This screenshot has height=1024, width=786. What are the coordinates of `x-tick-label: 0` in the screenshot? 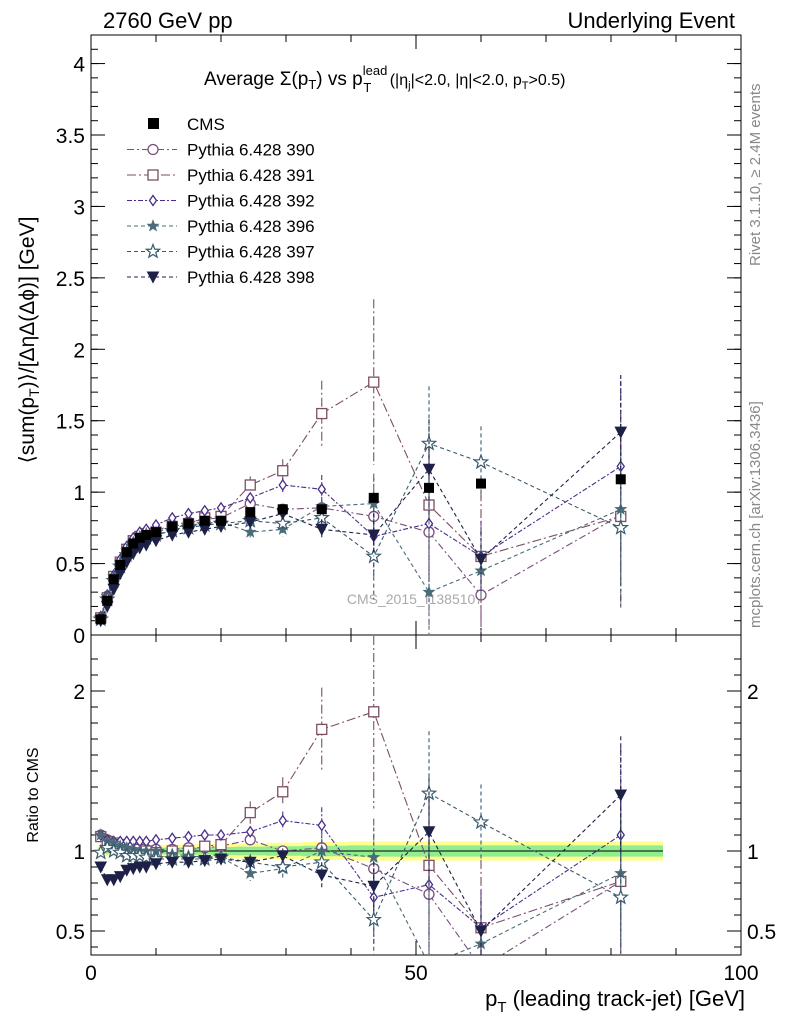 It's located at (91, 973).